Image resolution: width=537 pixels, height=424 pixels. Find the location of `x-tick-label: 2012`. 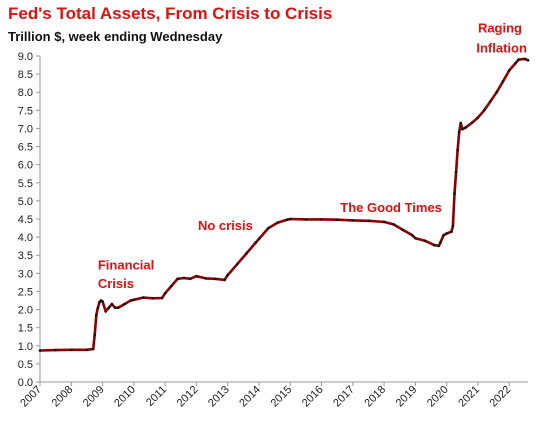

x-tick-label: 2012 is located at coordinates (188, 397).